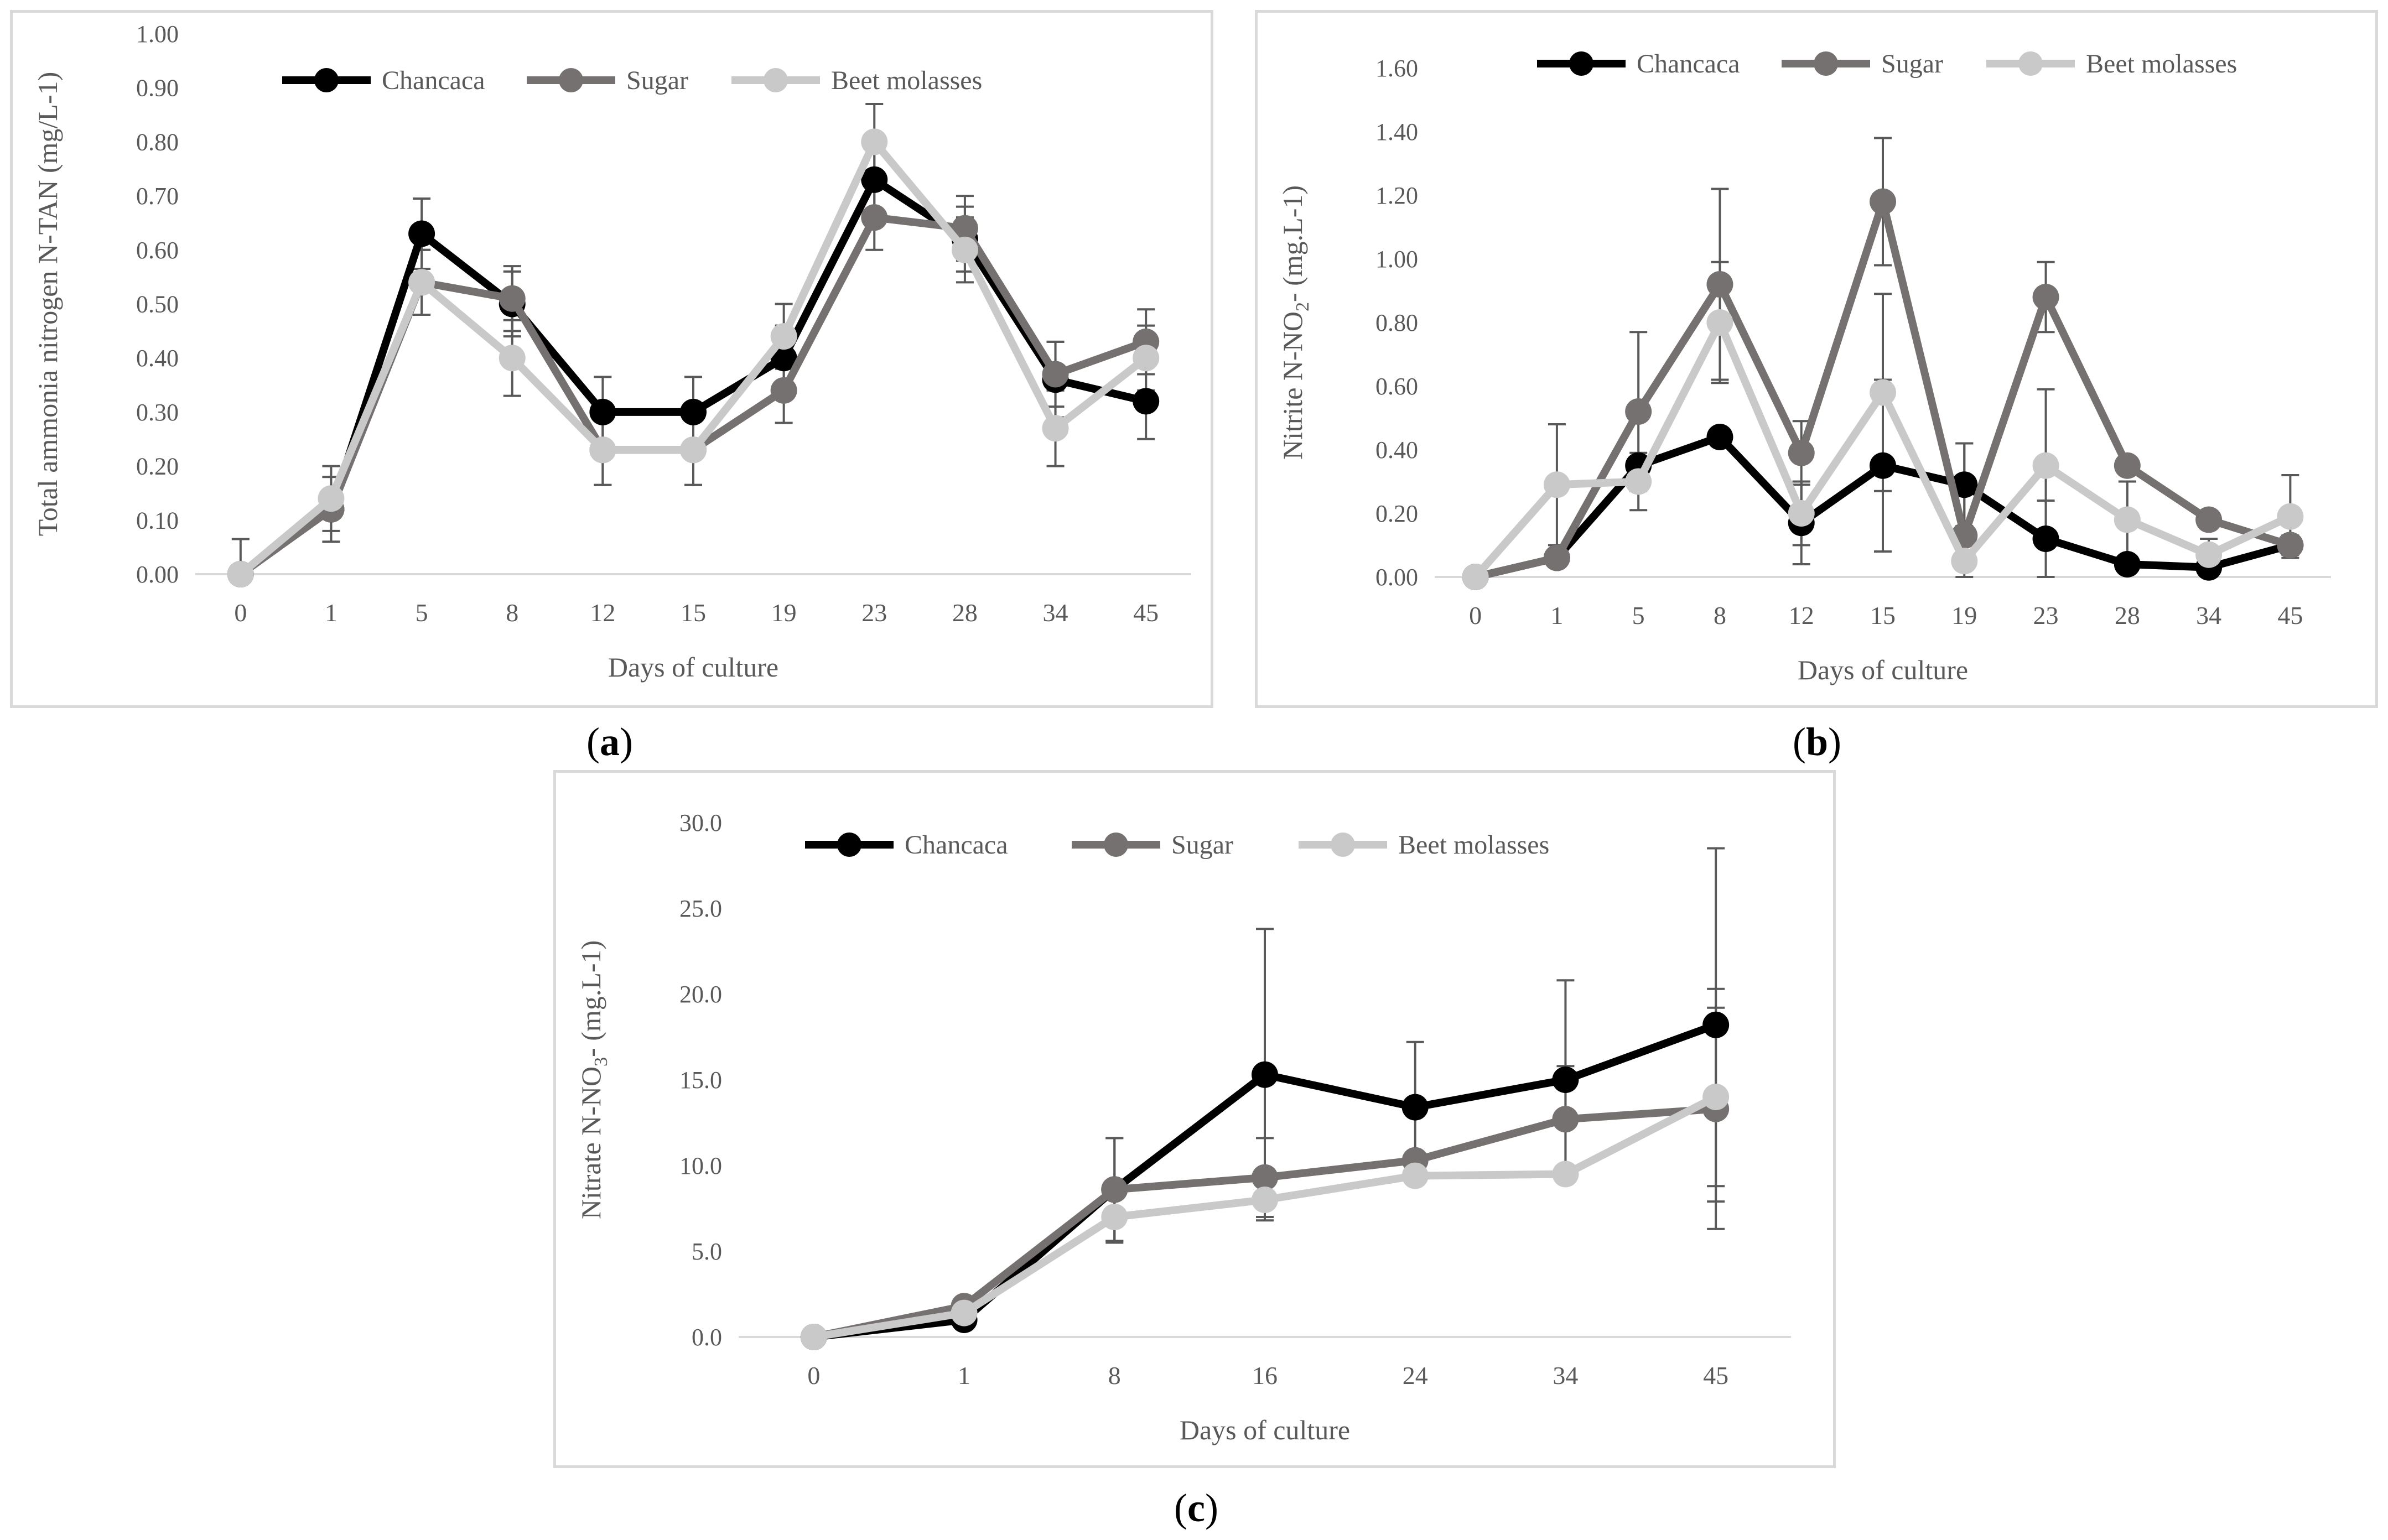  Describe the element at coordinates (157, 304) in the screenshot. I see `y-tick-label: 0.50` at that location.